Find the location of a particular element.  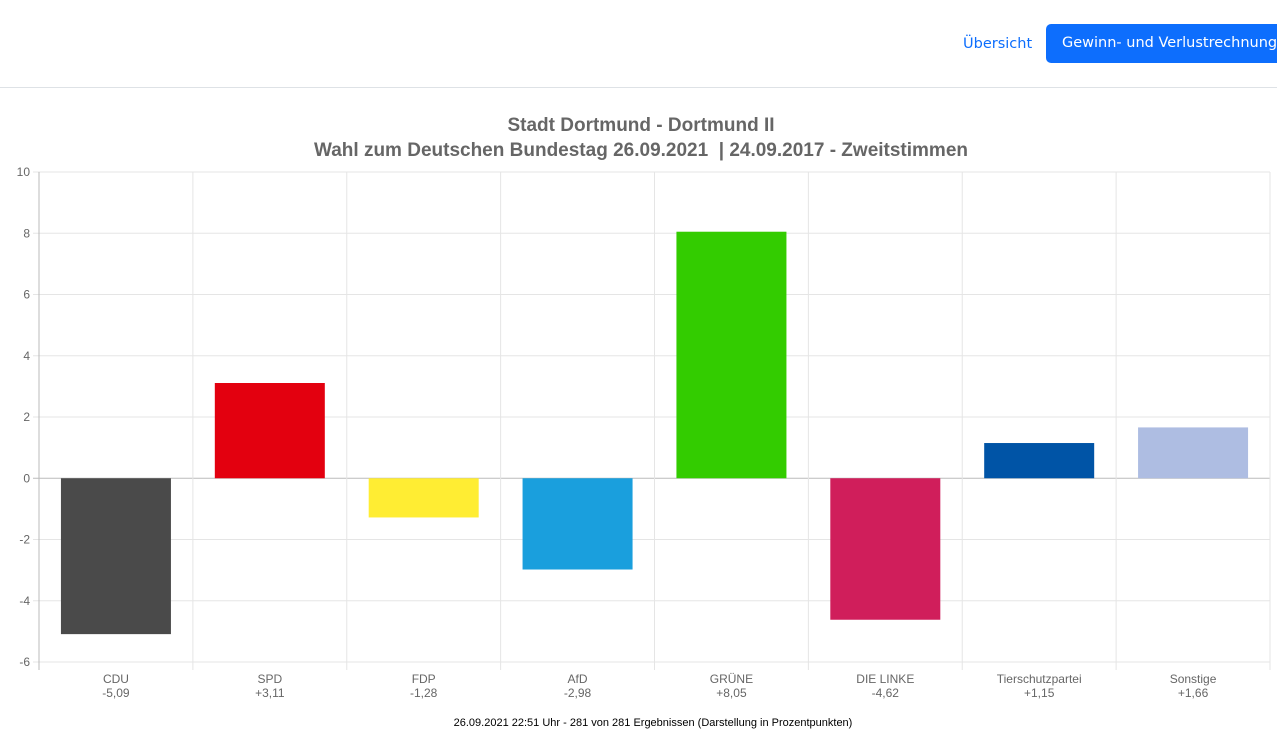

y-tick-label: 8 is located at coordinates (26, 233).